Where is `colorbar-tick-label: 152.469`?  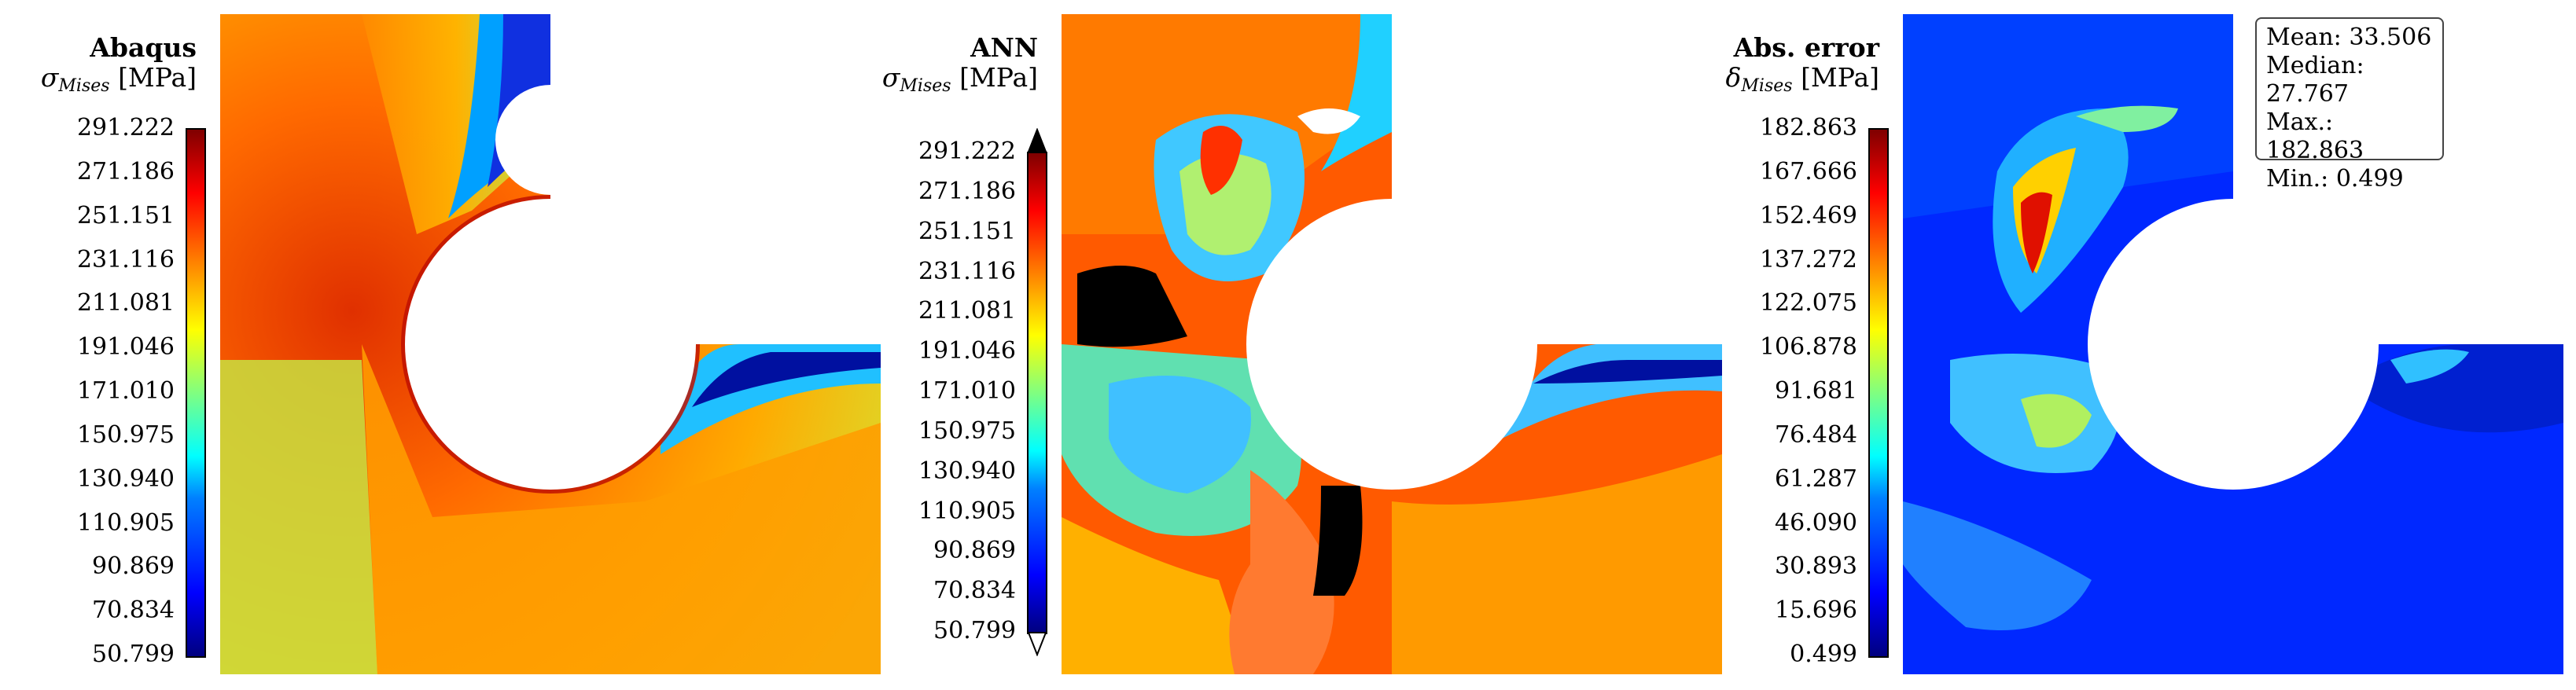
colorbar-tick-label: 152.469 is located at coordinates (1808, 215).